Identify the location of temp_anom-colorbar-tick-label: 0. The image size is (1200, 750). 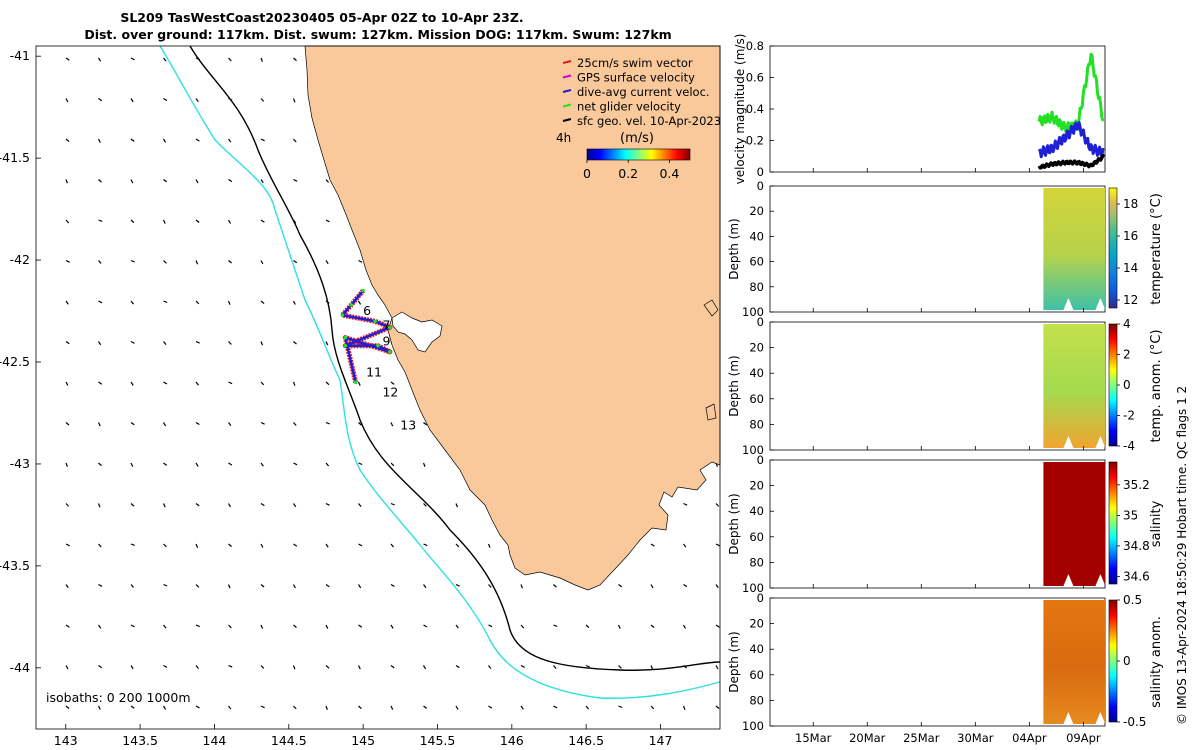
(1127, 385).